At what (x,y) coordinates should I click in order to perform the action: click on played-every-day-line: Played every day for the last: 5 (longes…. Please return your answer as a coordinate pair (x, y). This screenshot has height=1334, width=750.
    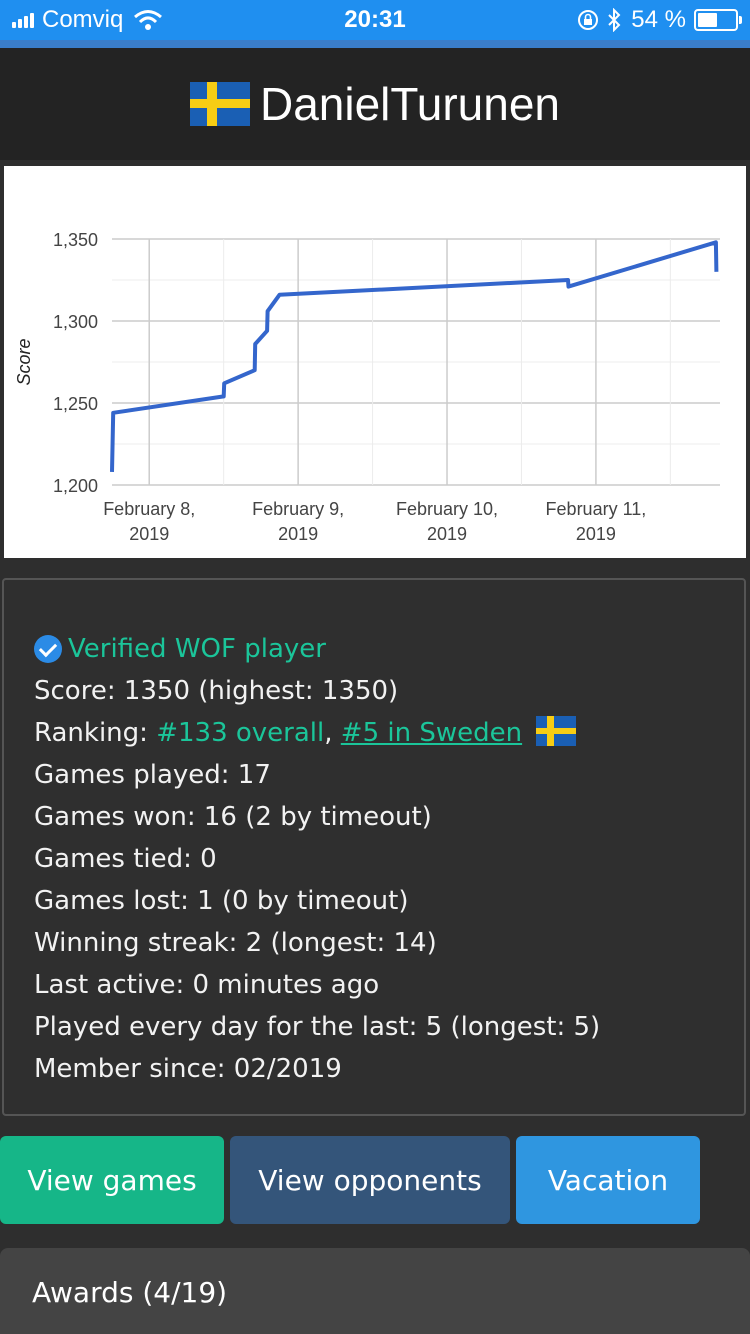
    Looking at the image, I should click on (317, 1027).